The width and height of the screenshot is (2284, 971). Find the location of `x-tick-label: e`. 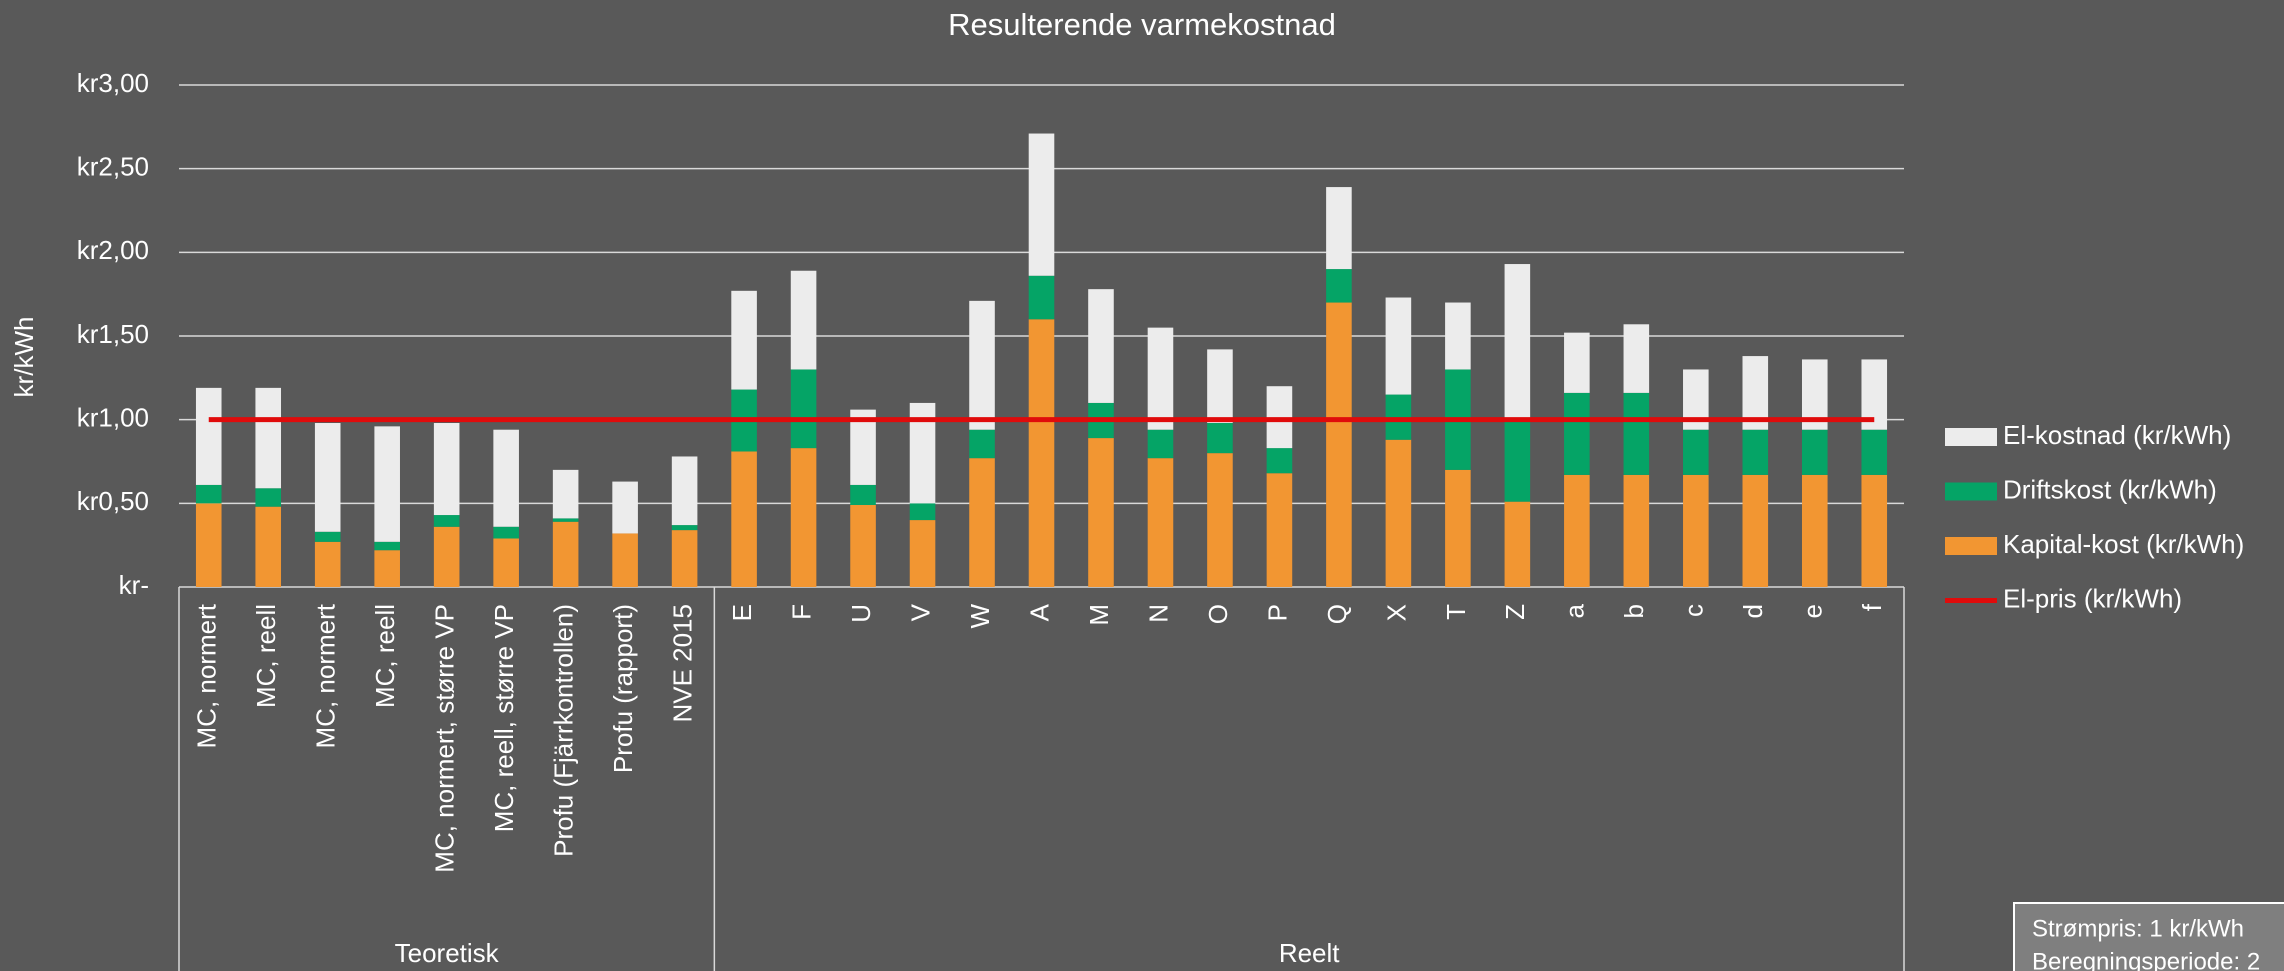

x-tick-label: e is located at coordinates (1813, 611).